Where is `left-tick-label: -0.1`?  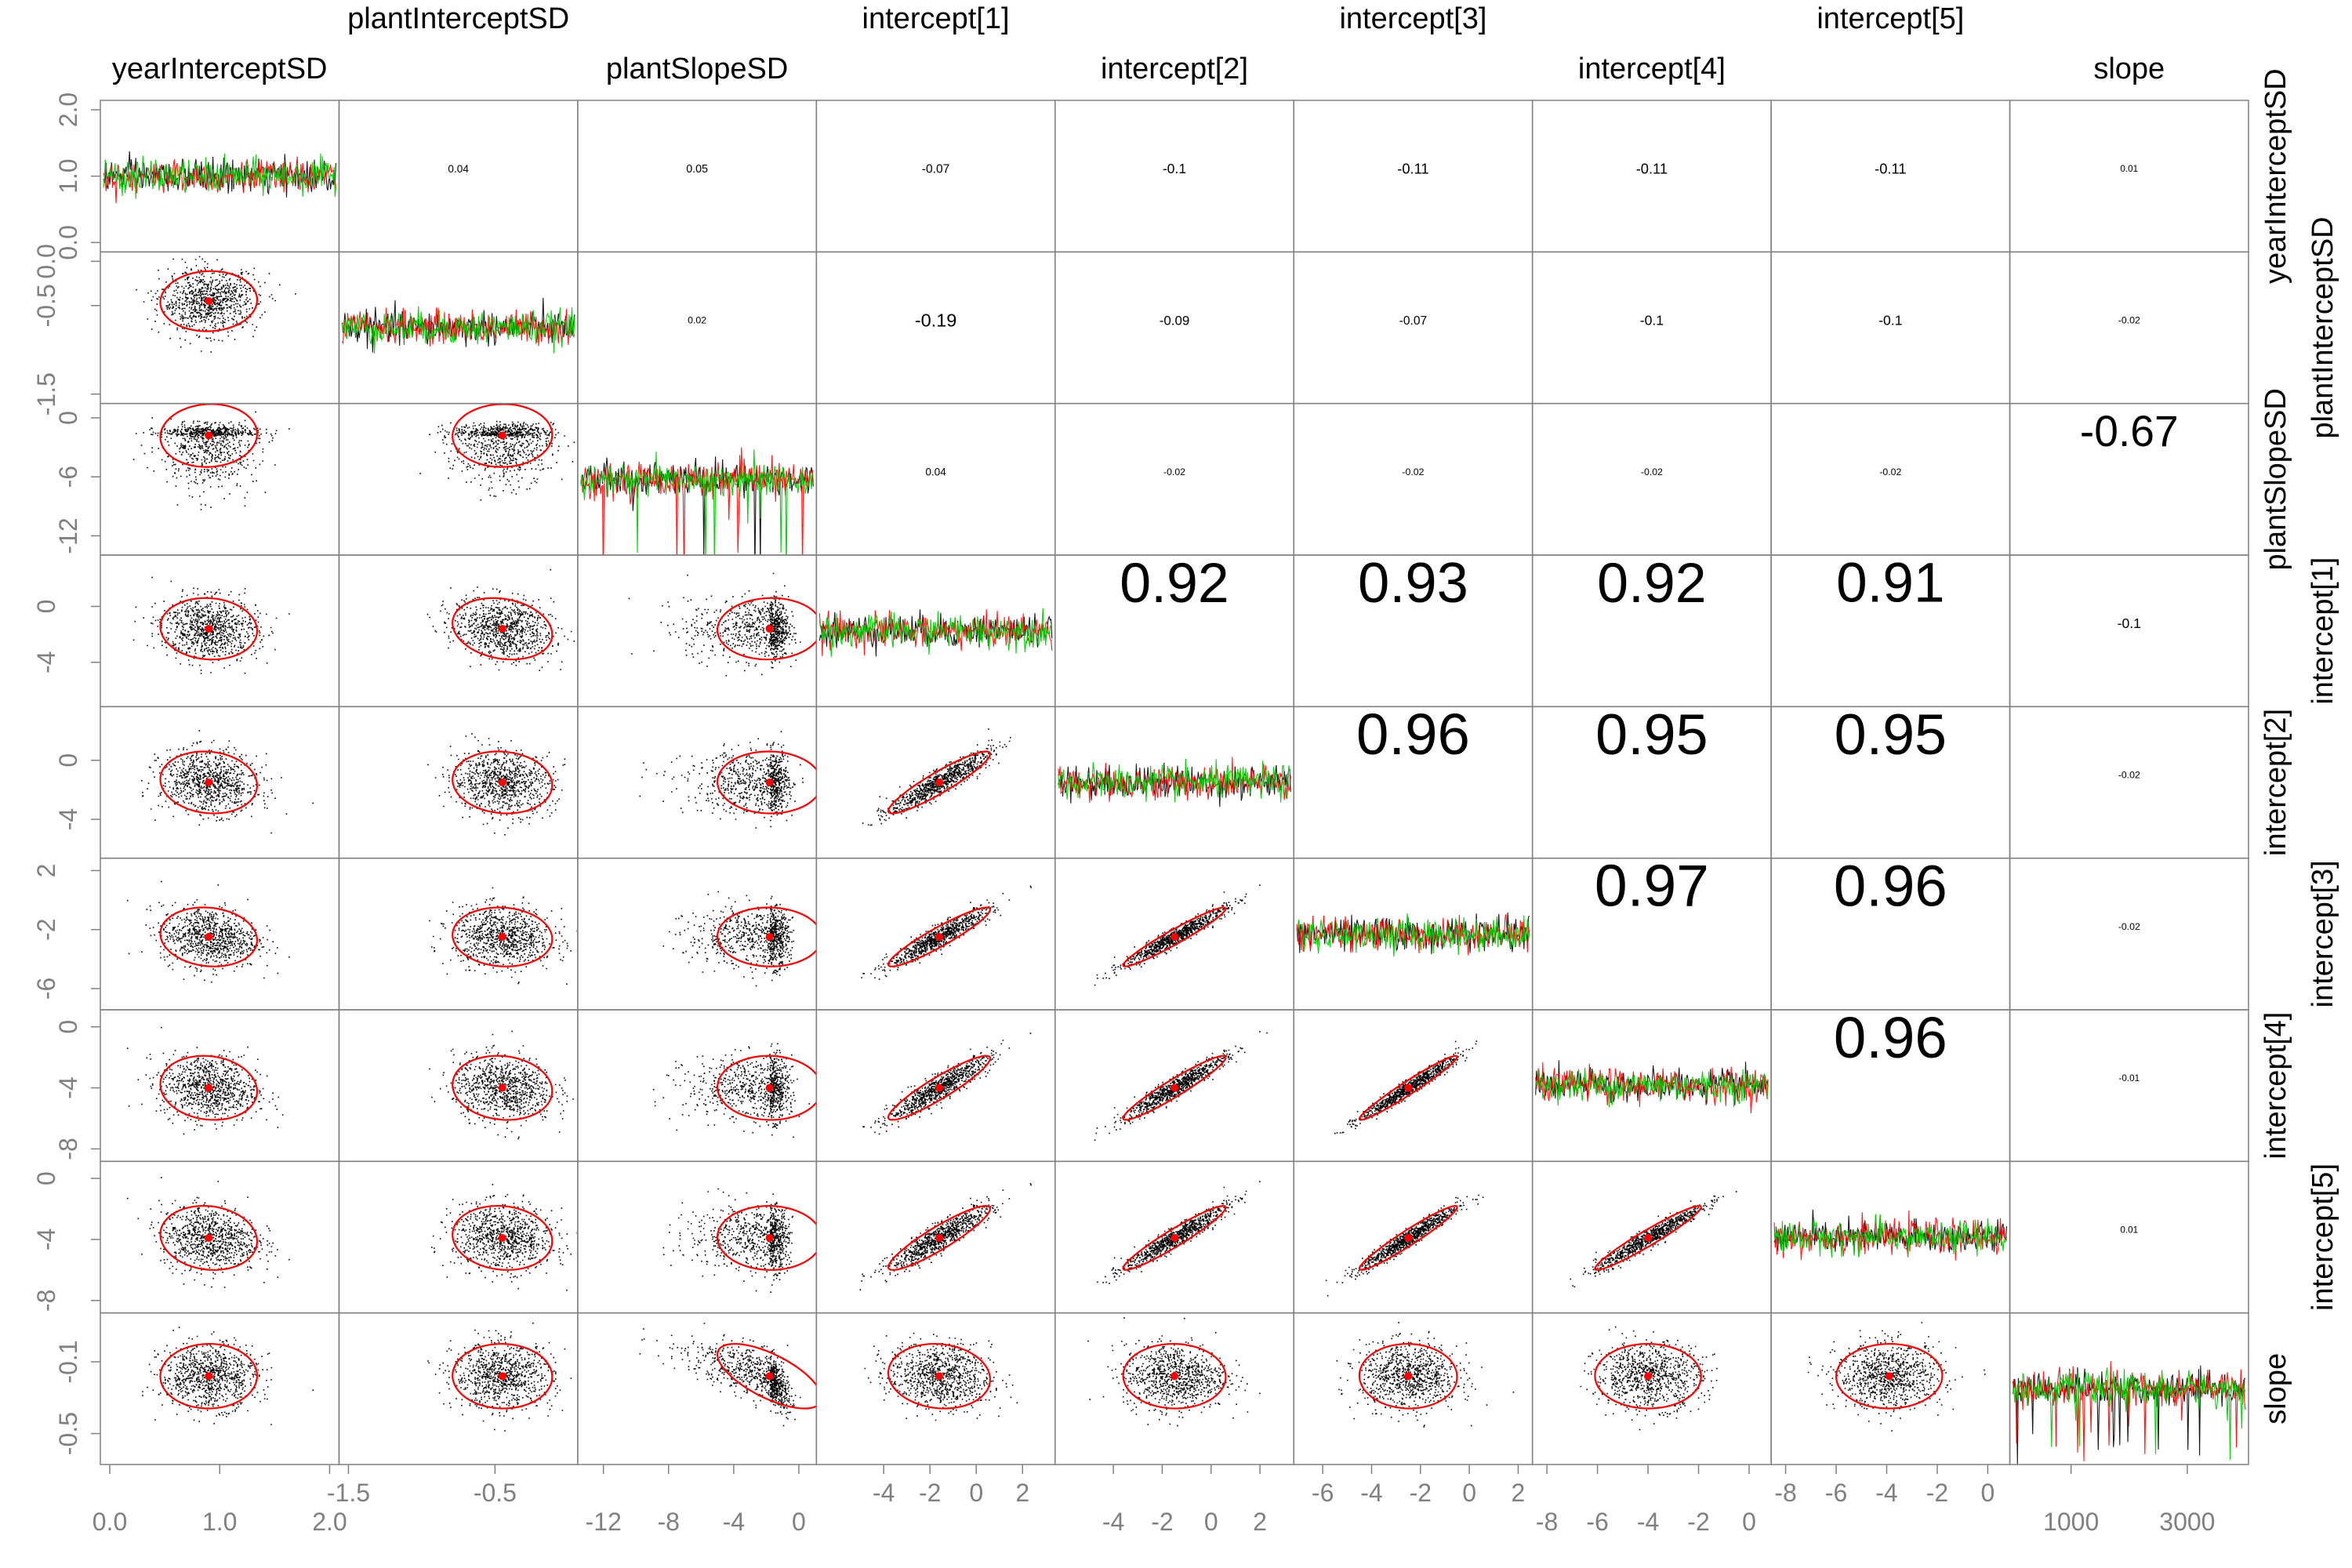 left-tick-label: -0.1 is located at coordinates (68, 1361).